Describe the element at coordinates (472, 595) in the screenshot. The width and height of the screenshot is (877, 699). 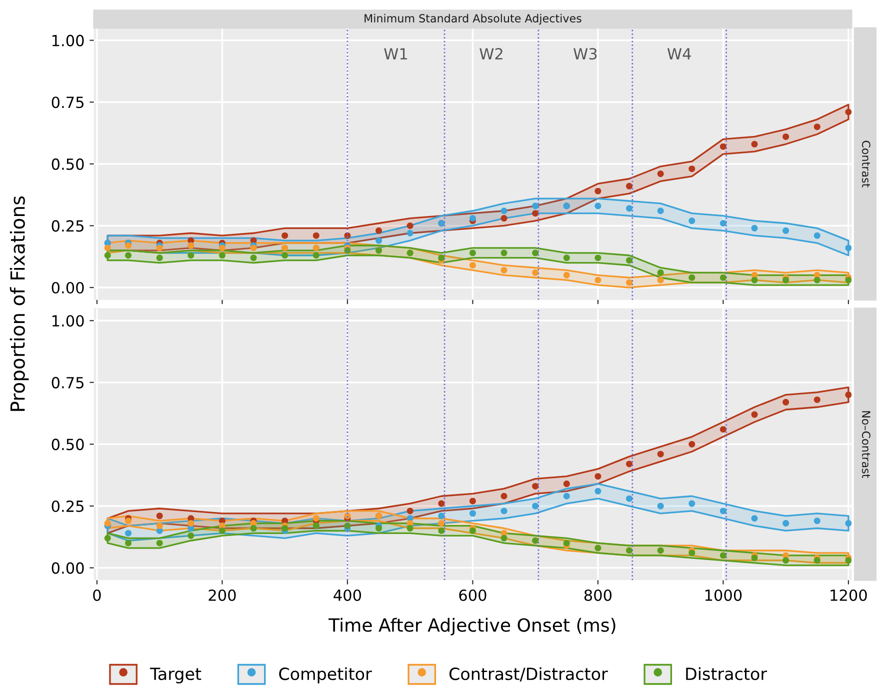
I see `x-tick-label: 600` at that location.